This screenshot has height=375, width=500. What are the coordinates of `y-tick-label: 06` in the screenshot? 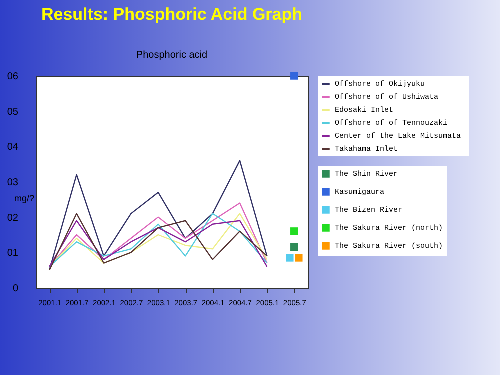 It's located at (13, 77).